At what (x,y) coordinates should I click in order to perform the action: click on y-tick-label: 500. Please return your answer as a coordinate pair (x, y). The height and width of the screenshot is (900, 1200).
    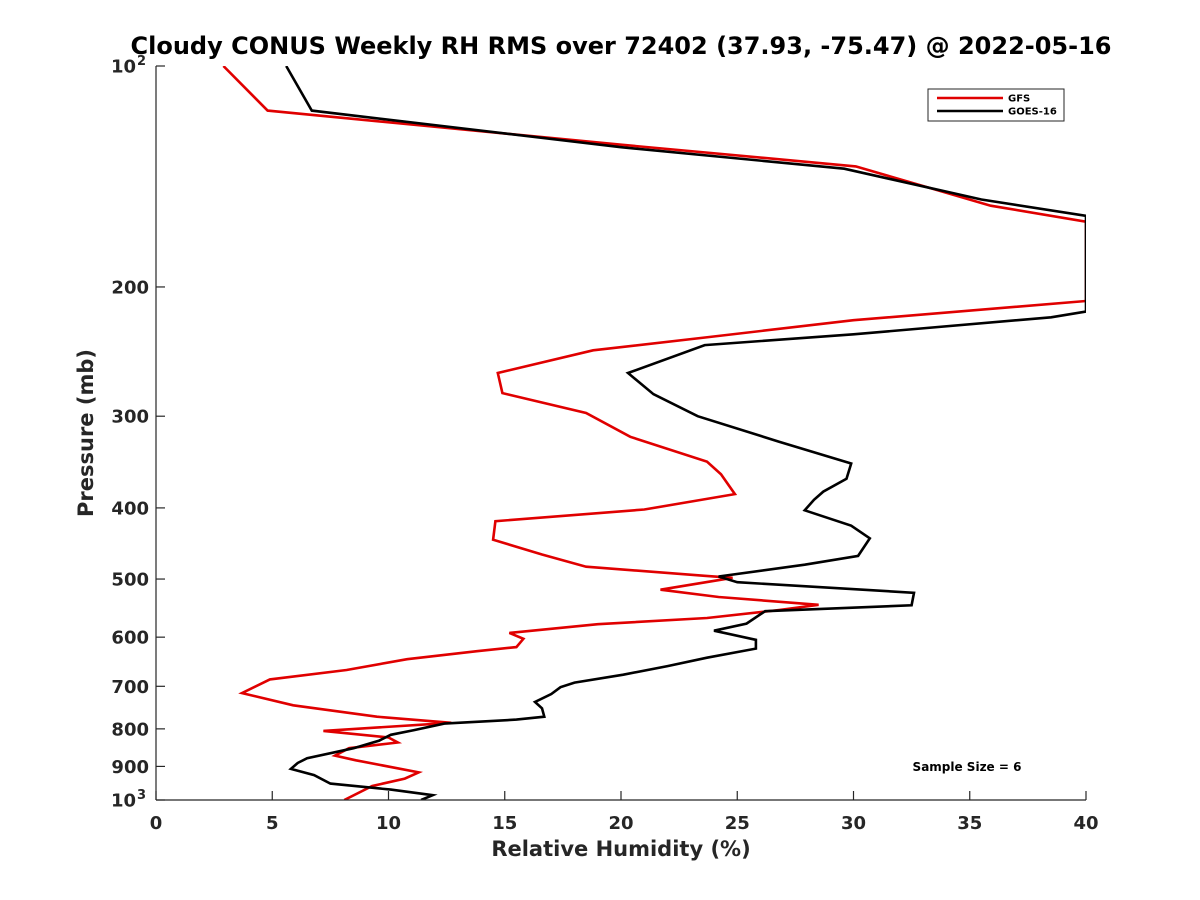
    Looking at the image, I should click on (130, 580).